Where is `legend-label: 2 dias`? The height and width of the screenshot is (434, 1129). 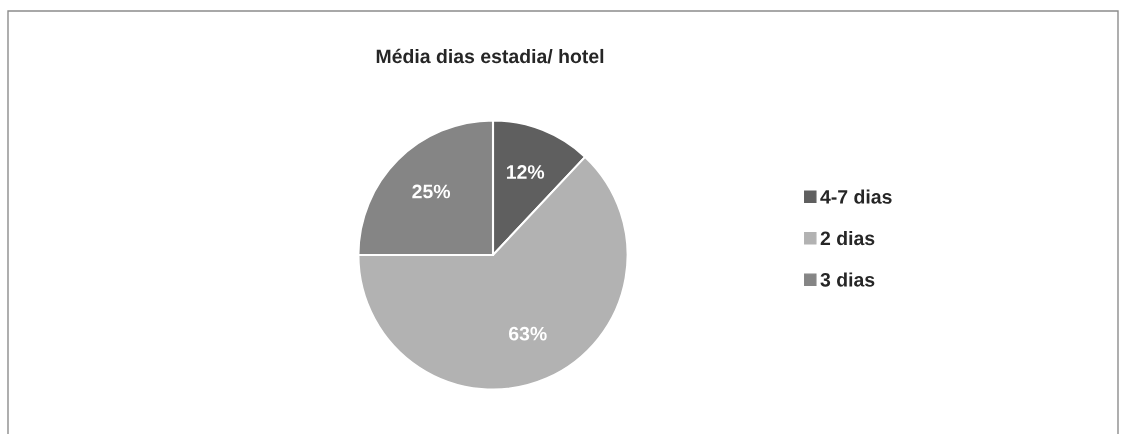
legend-label: 2 dias is located at coordinates (847, 238).